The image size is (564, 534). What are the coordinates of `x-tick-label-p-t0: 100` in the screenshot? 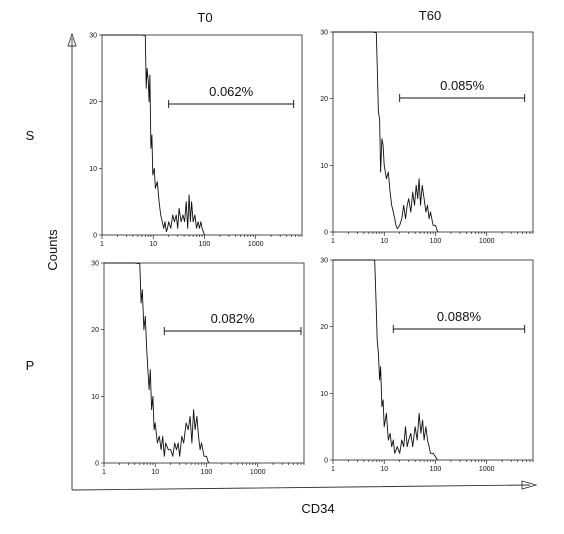 It's located at (207, 472).